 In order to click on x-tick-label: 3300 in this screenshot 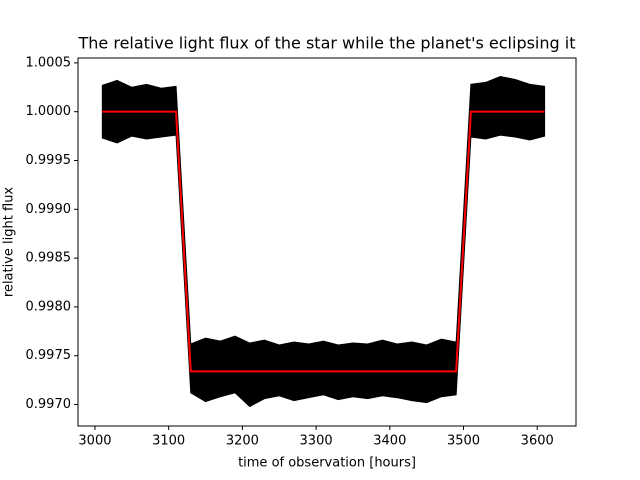, I will do `click(316, 441)`.